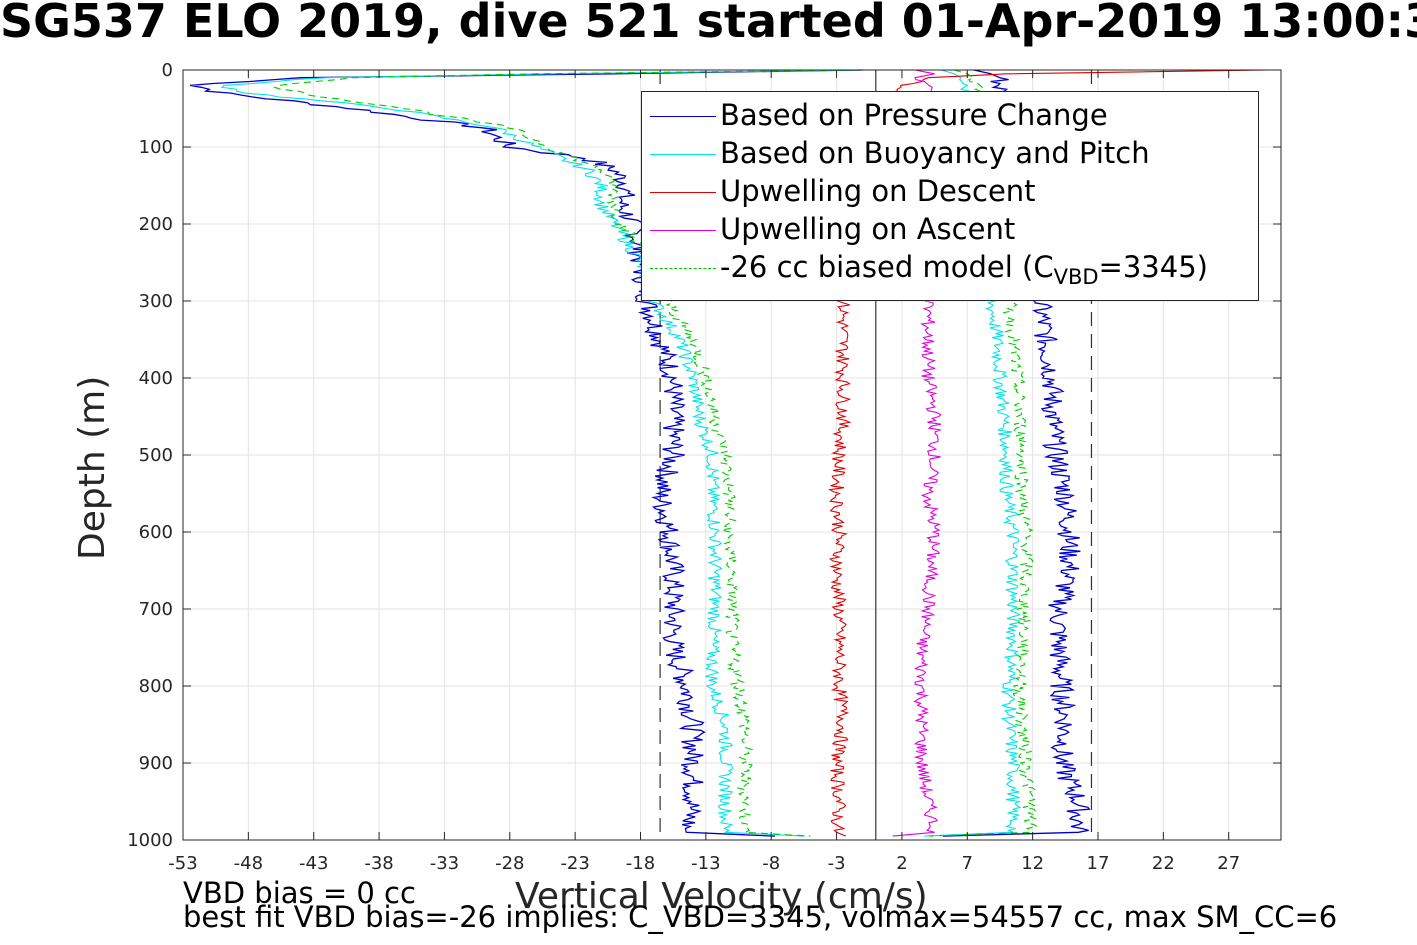 The height and width of the screenshot is (945, 1417). I want to click on x-tick-label: -23, so click(574, 863).